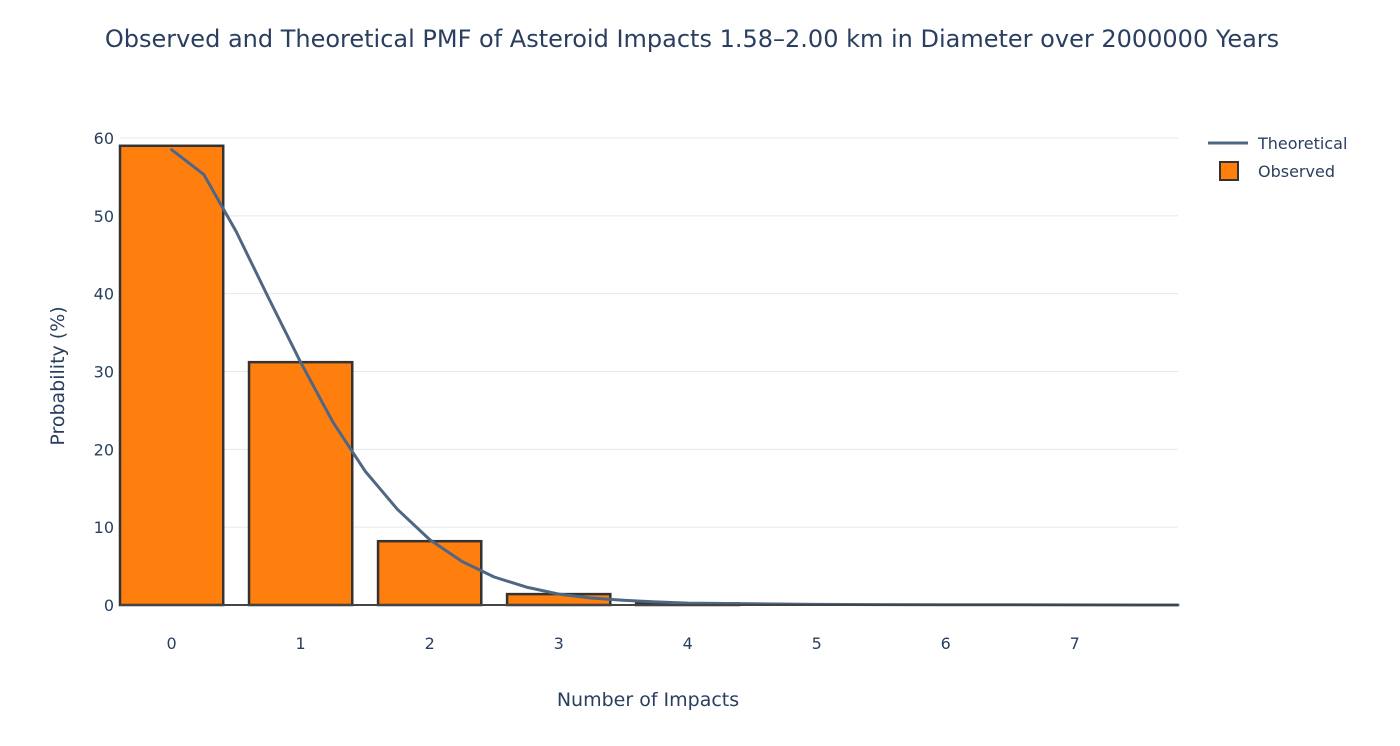 The image size is (1400, 746). What do you see at coordinates (58, 375) in the screenshot?
I see `y-axis-title: Probability (%)` at bounding box center [58, 375].